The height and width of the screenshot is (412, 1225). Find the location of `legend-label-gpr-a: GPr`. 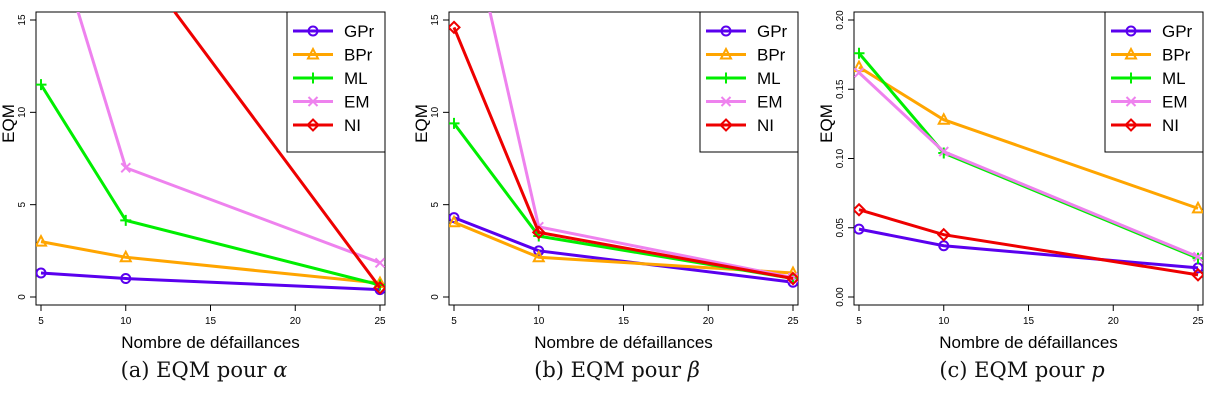

legend-label-gpr-a: GPr is located at coordinates (359, 31).